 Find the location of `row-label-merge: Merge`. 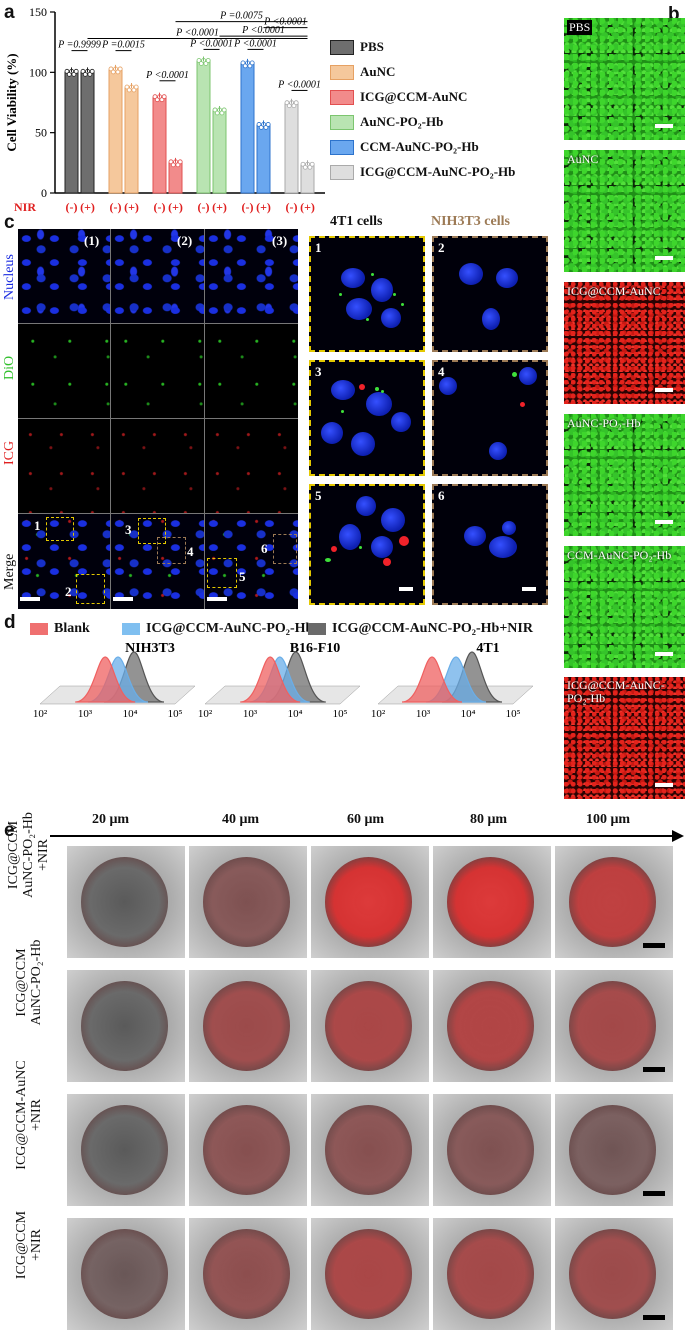

row-label-merge: Merge is located at coordinates (9, 571).